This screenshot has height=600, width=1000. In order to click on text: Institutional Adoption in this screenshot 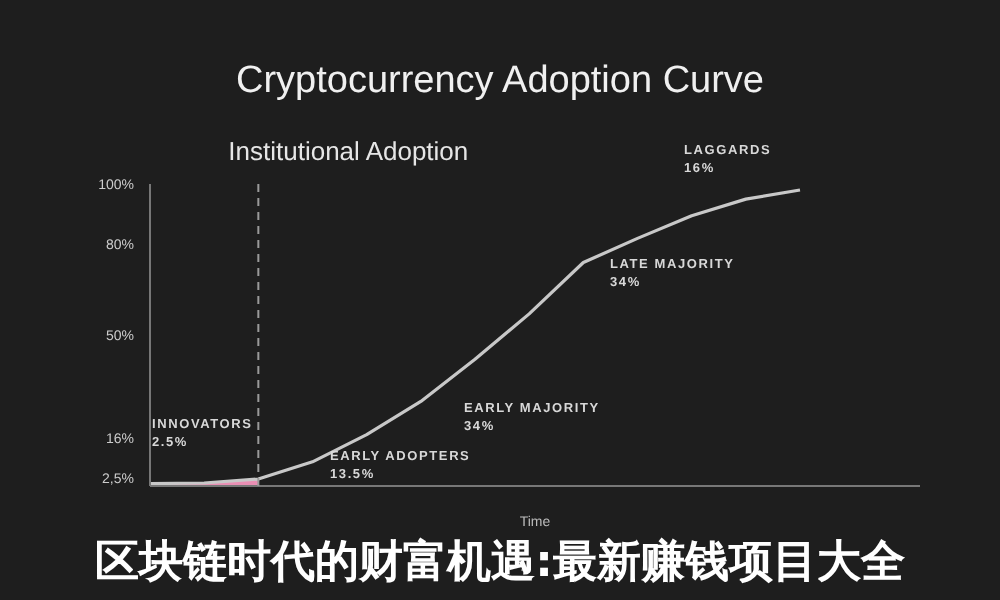, I will do `click(348, 151)`.